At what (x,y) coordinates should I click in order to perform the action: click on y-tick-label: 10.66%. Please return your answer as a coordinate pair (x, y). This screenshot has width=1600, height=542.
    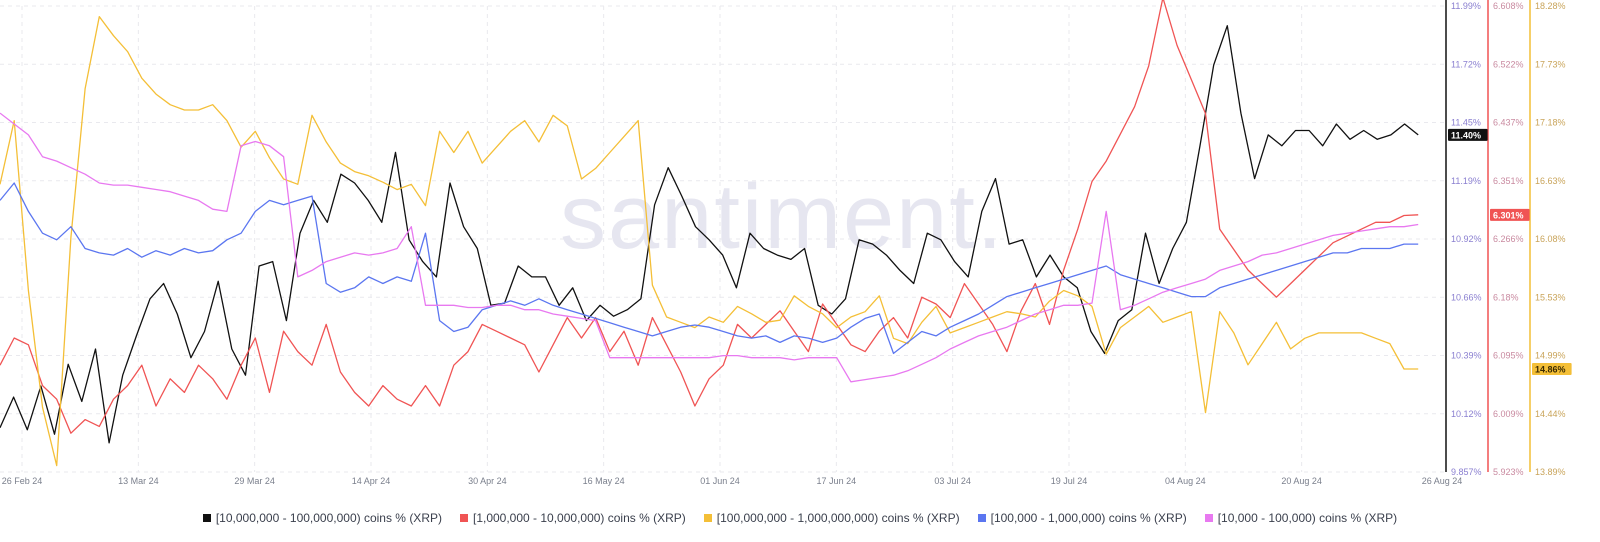
    Looking at the image, I should click on (1466, 297).